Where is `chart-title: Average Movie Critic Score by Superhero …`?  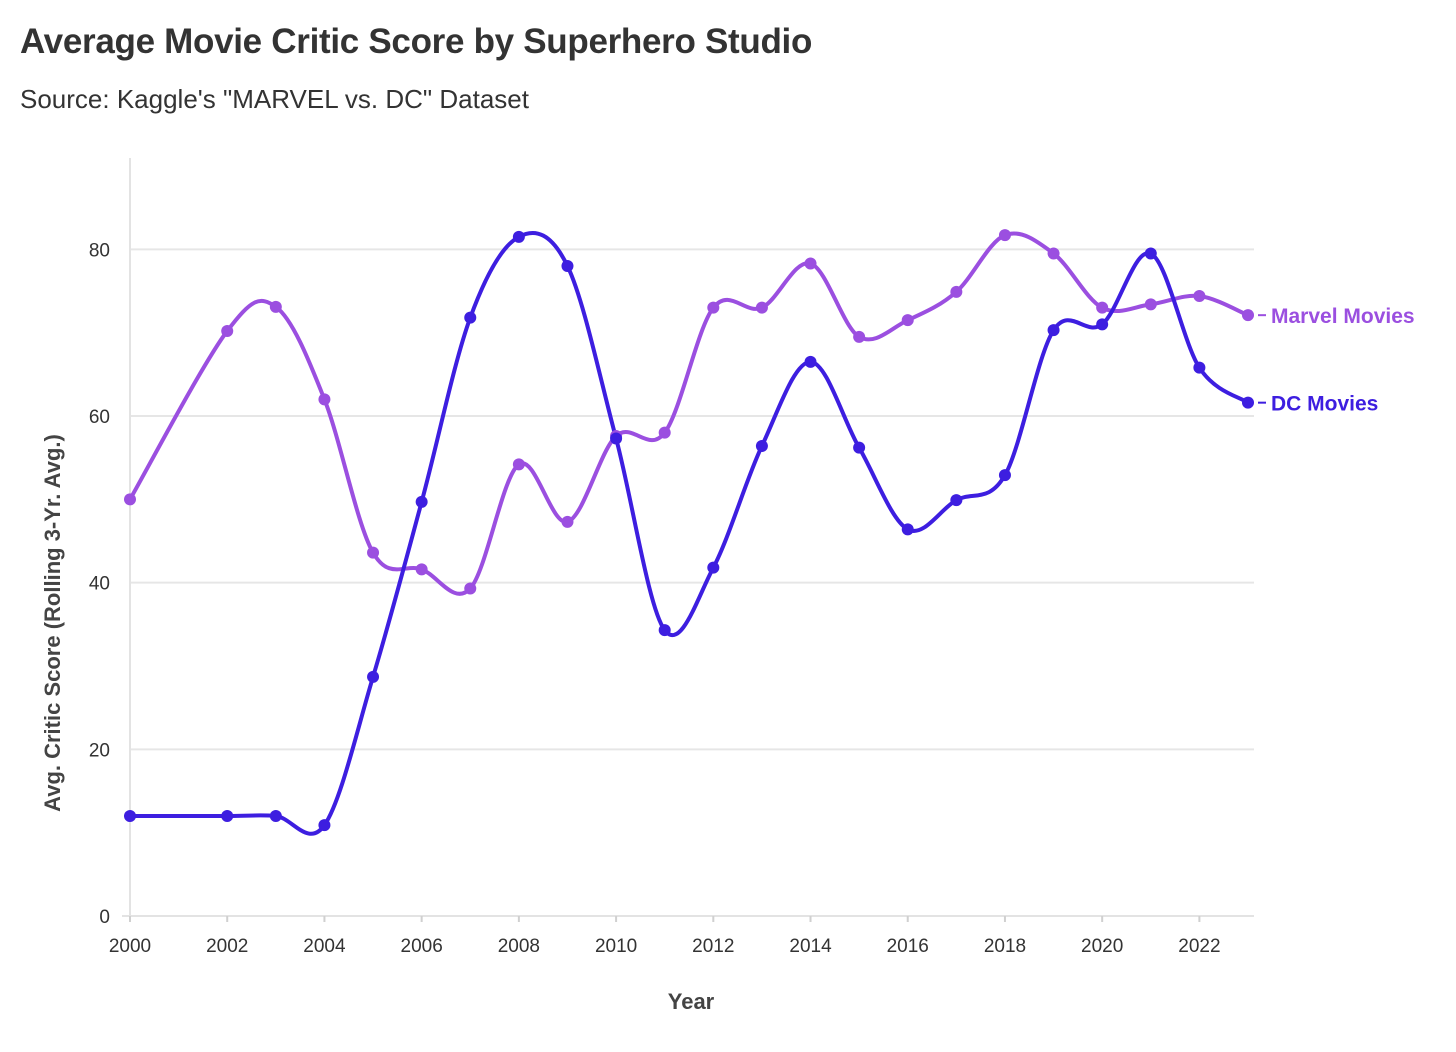
chart-title: Average Movie Critic Score by Superhero … is located at coordinates (416, 41).